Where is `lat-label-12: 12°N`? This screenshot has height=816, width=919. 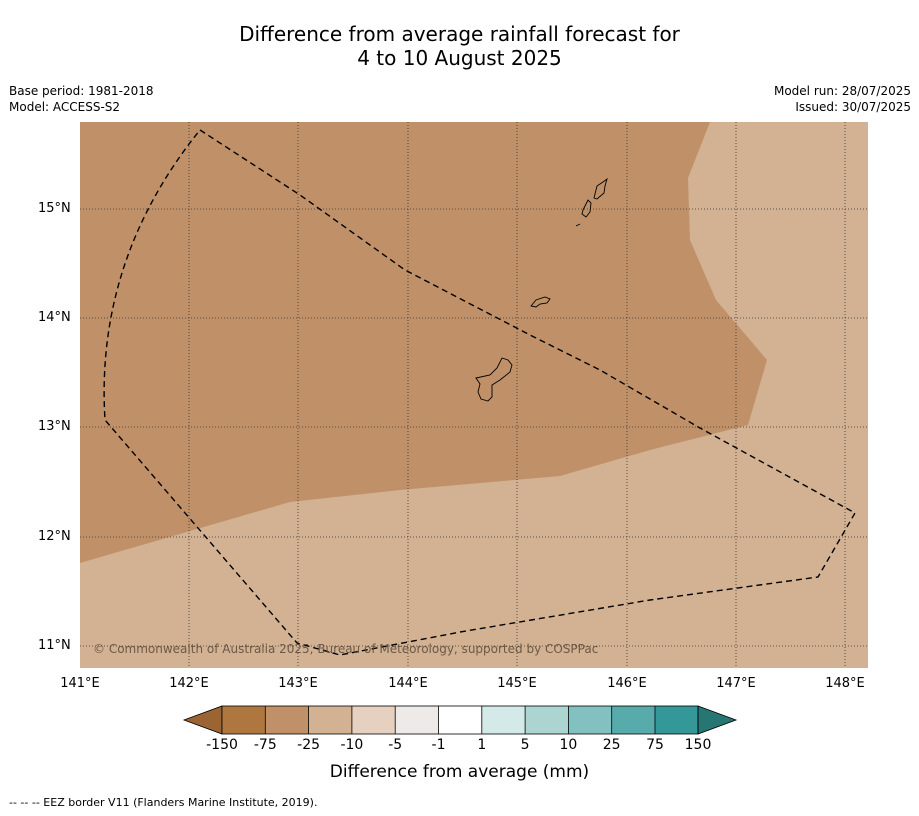 lat-label-12: 12°N is located at coordinates (54, 536).